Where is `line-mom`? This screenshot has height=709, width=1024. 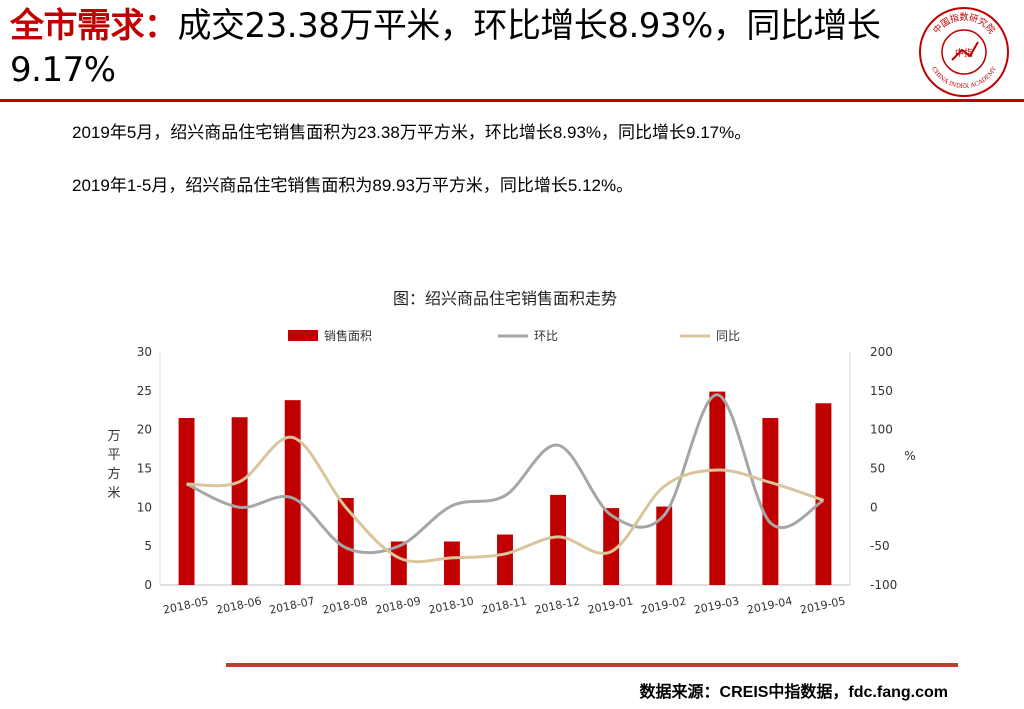
line-mom is located at coordinates (505, 474).